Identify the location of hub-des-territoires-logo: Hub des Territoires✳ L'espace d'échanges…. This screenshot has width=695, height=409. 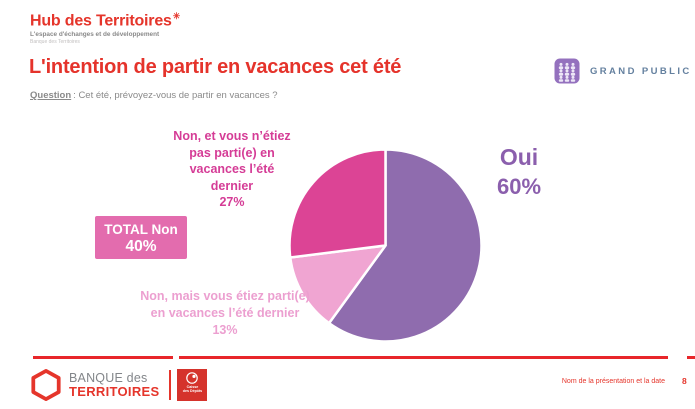
(105, 28).